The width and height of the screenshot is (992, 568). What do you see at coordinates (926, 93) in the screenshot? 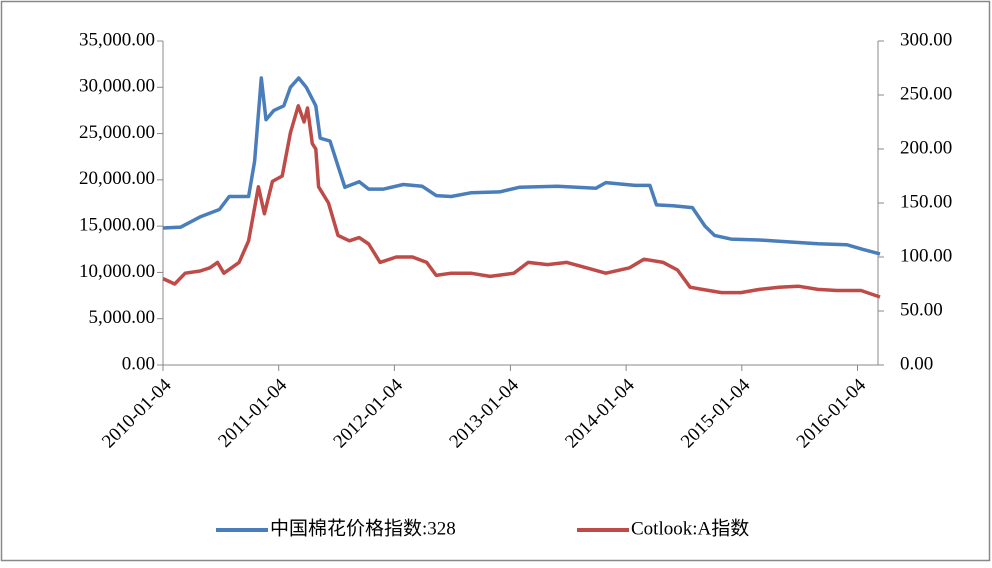
I see `y2-tick-label: 250.00` at bounding box center [926, 93].